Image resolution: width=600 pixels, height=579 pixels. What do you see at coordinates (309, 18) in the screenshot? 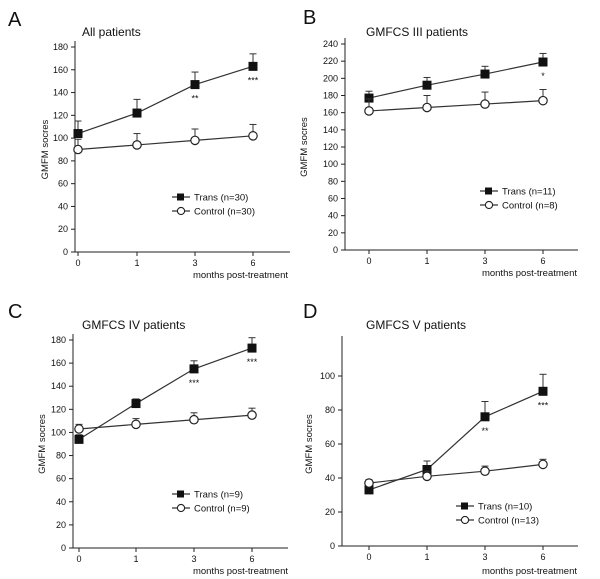
I see `panel-letter: B` at bounding box center [309, 18].